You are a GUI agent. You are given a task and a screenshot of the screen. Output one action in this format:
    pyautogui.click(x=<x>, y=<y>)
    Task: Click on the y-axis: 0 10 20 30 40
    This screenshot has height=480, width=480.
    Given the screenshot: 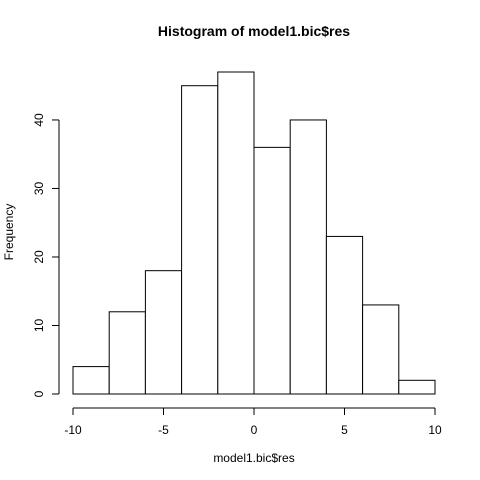 What is the action you would take?
    pyautogui.click(x=46, y=255)
    